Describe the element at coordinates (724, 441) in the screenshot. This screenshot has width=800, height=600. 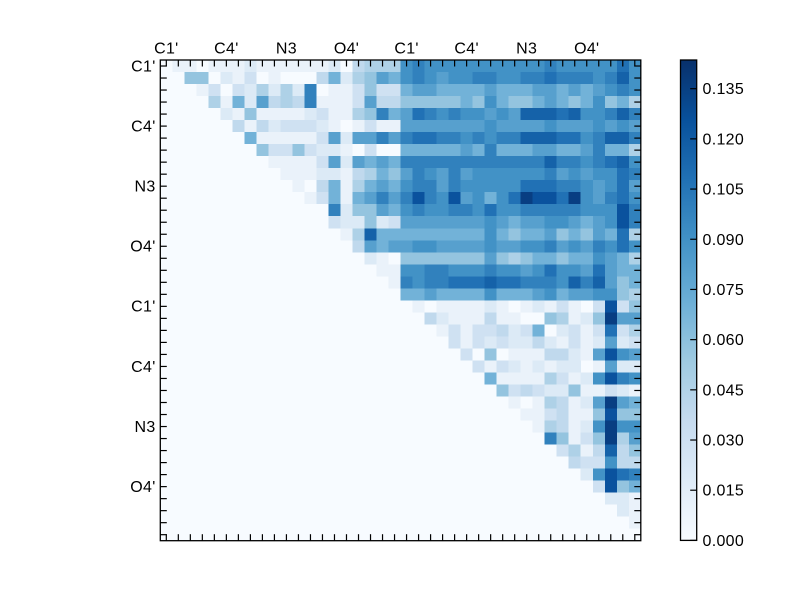
I see `svg-text: 0.030` at that location.